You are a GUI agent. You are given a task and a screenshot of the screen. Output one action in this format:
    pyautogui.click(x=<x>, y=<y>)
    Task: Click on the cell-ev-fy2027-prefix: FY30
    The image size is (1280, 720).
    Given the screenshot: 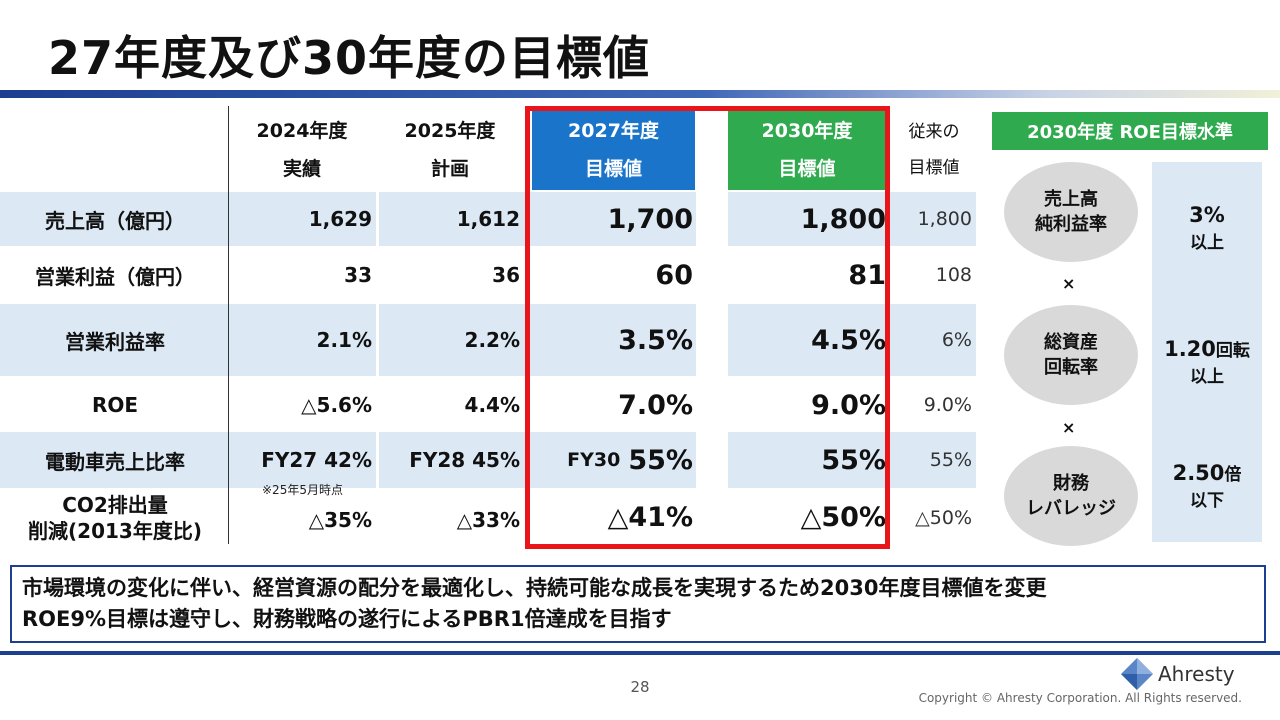 What is the action you would take?
    pyautogui.click(x=594, y=460)
    